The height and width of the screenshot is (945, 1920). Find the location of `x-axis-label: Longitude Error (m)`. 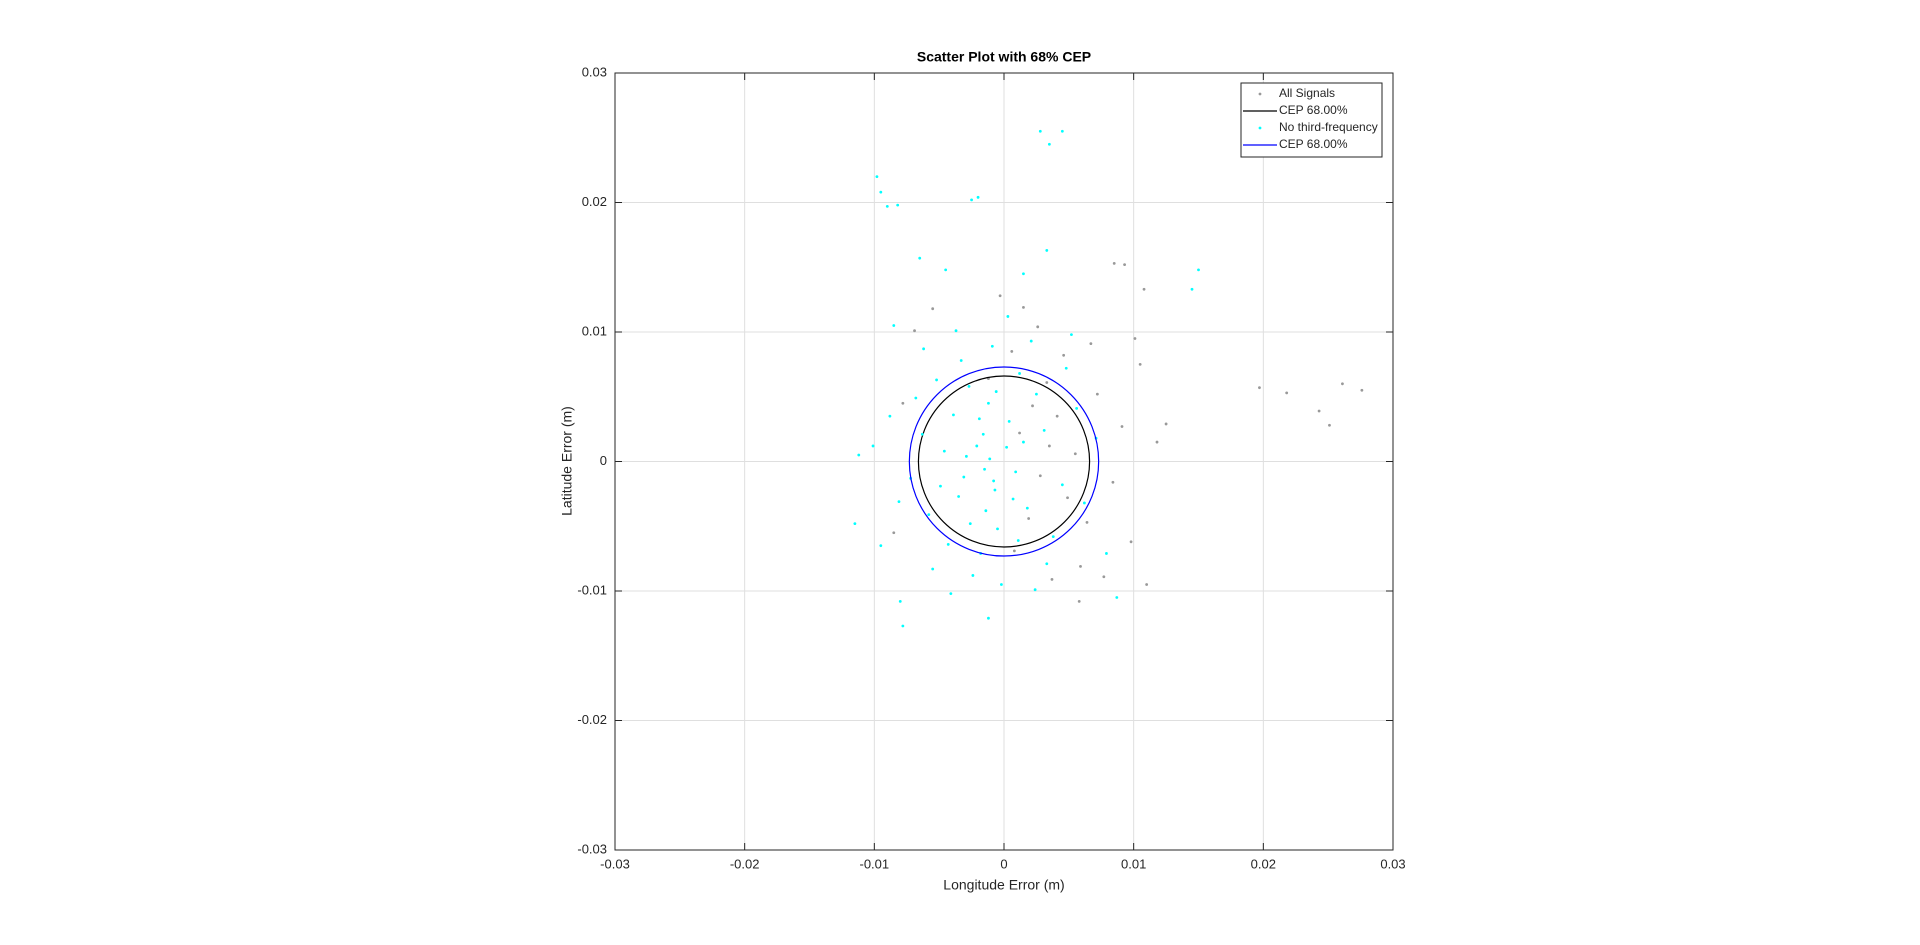

x-axis-label: Longitude Error (m) is located at coordinates (1003, 885).